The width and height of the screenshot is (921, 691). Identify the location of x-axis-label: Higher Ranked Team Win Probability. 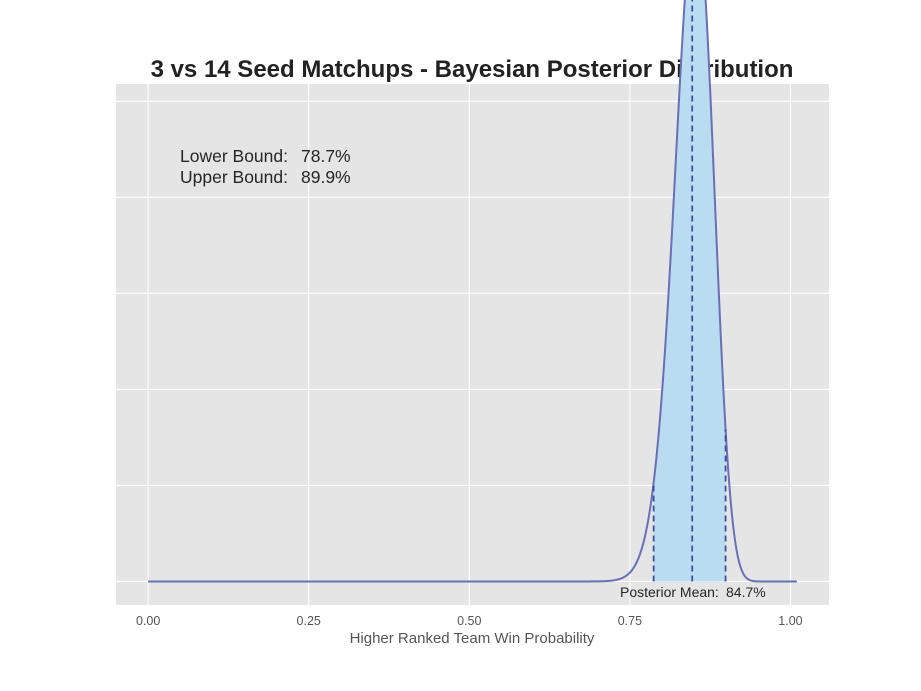
(472, 638).